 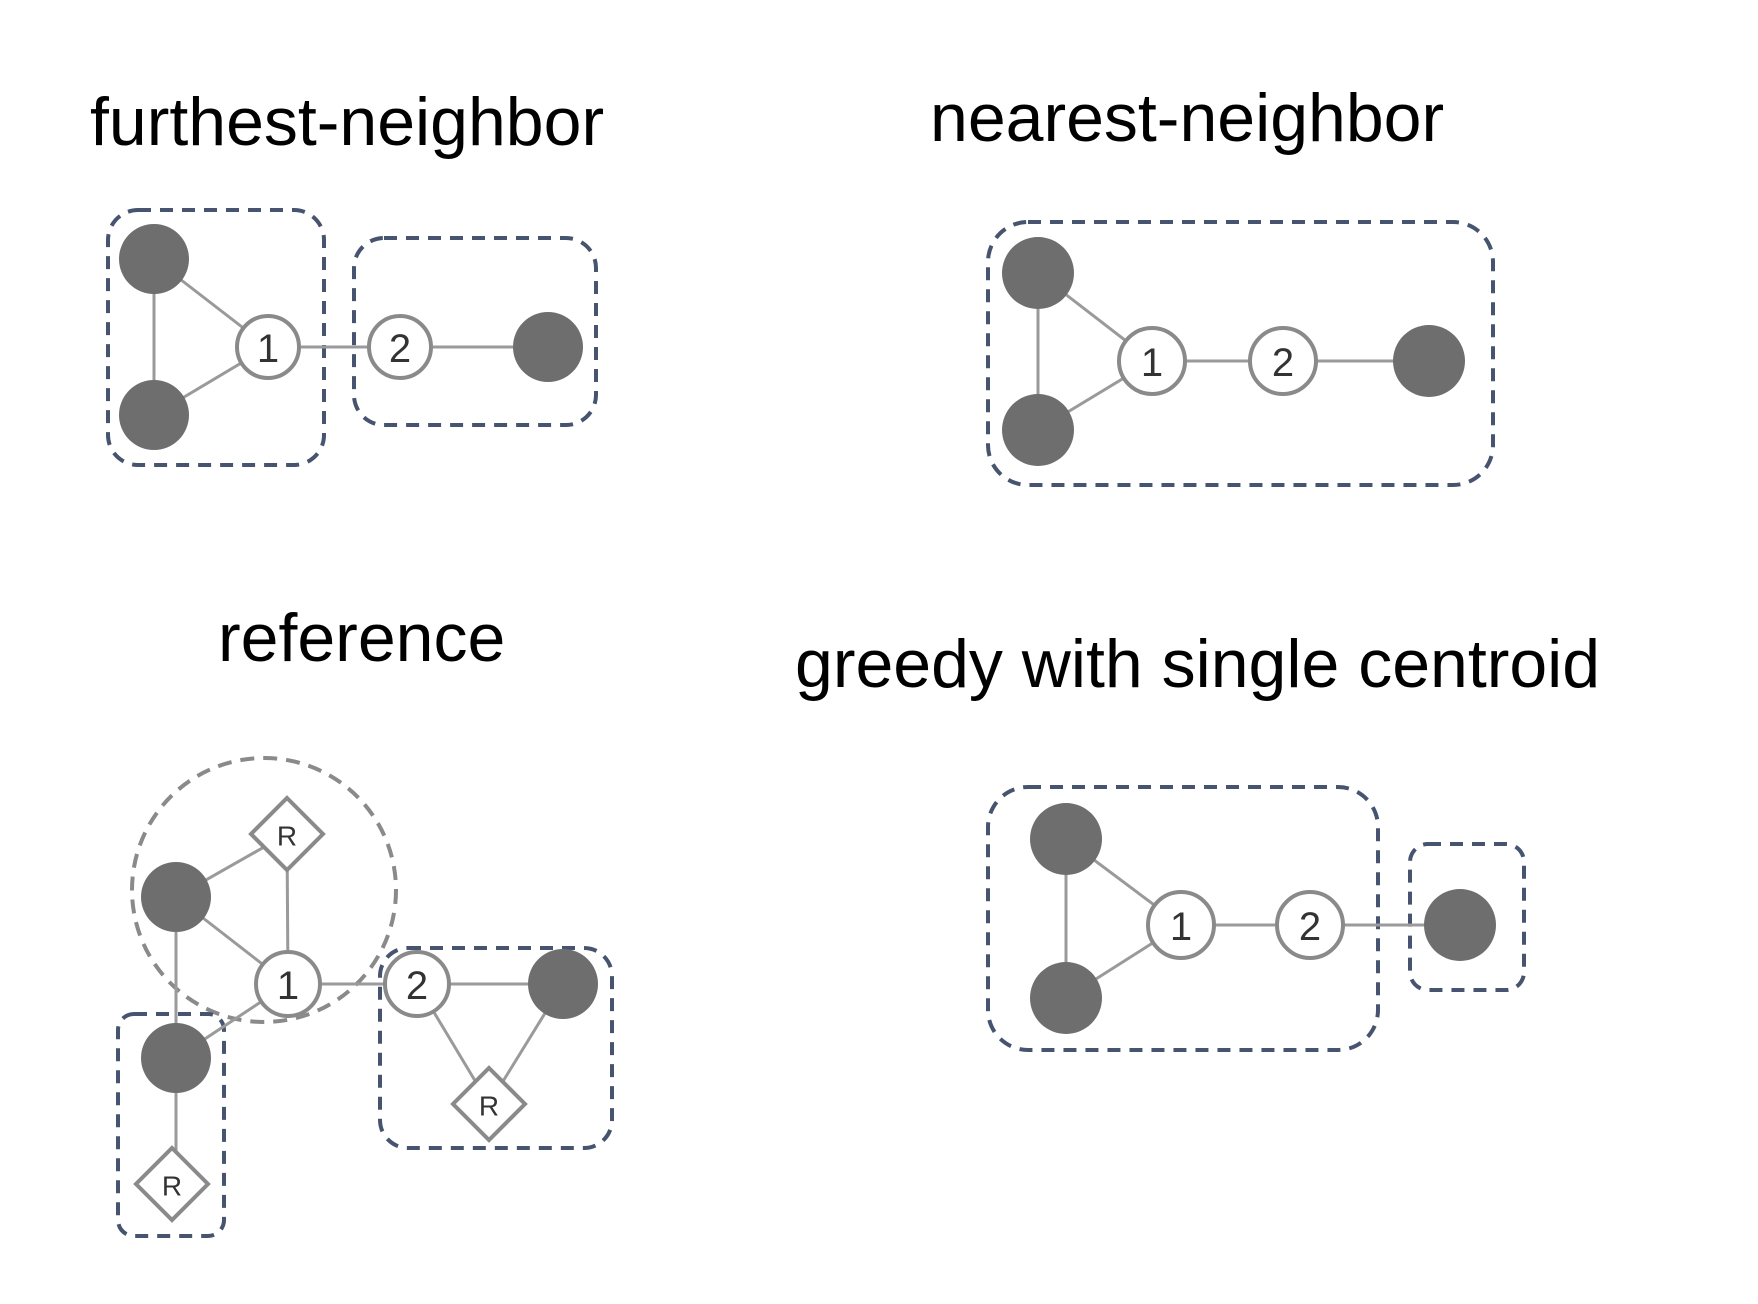 I want to click on cluster-bottom-left, so click(x=171, y=1125).